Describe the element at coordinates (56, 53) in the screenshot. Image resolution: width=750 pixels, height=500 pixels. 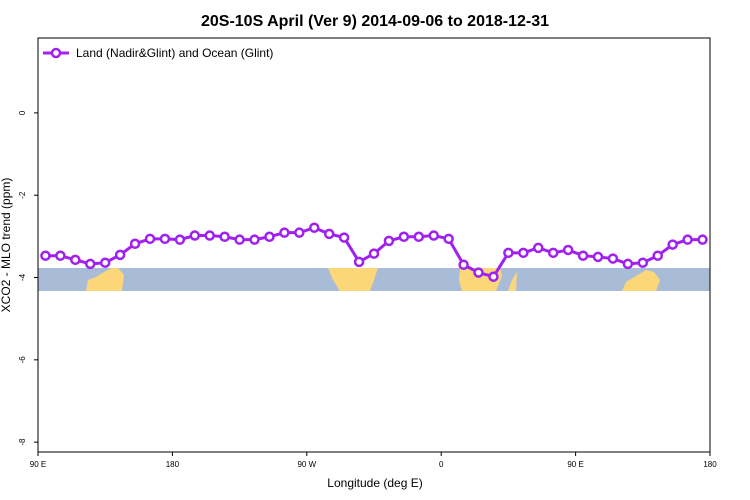
I see `legend-marker` at that location.